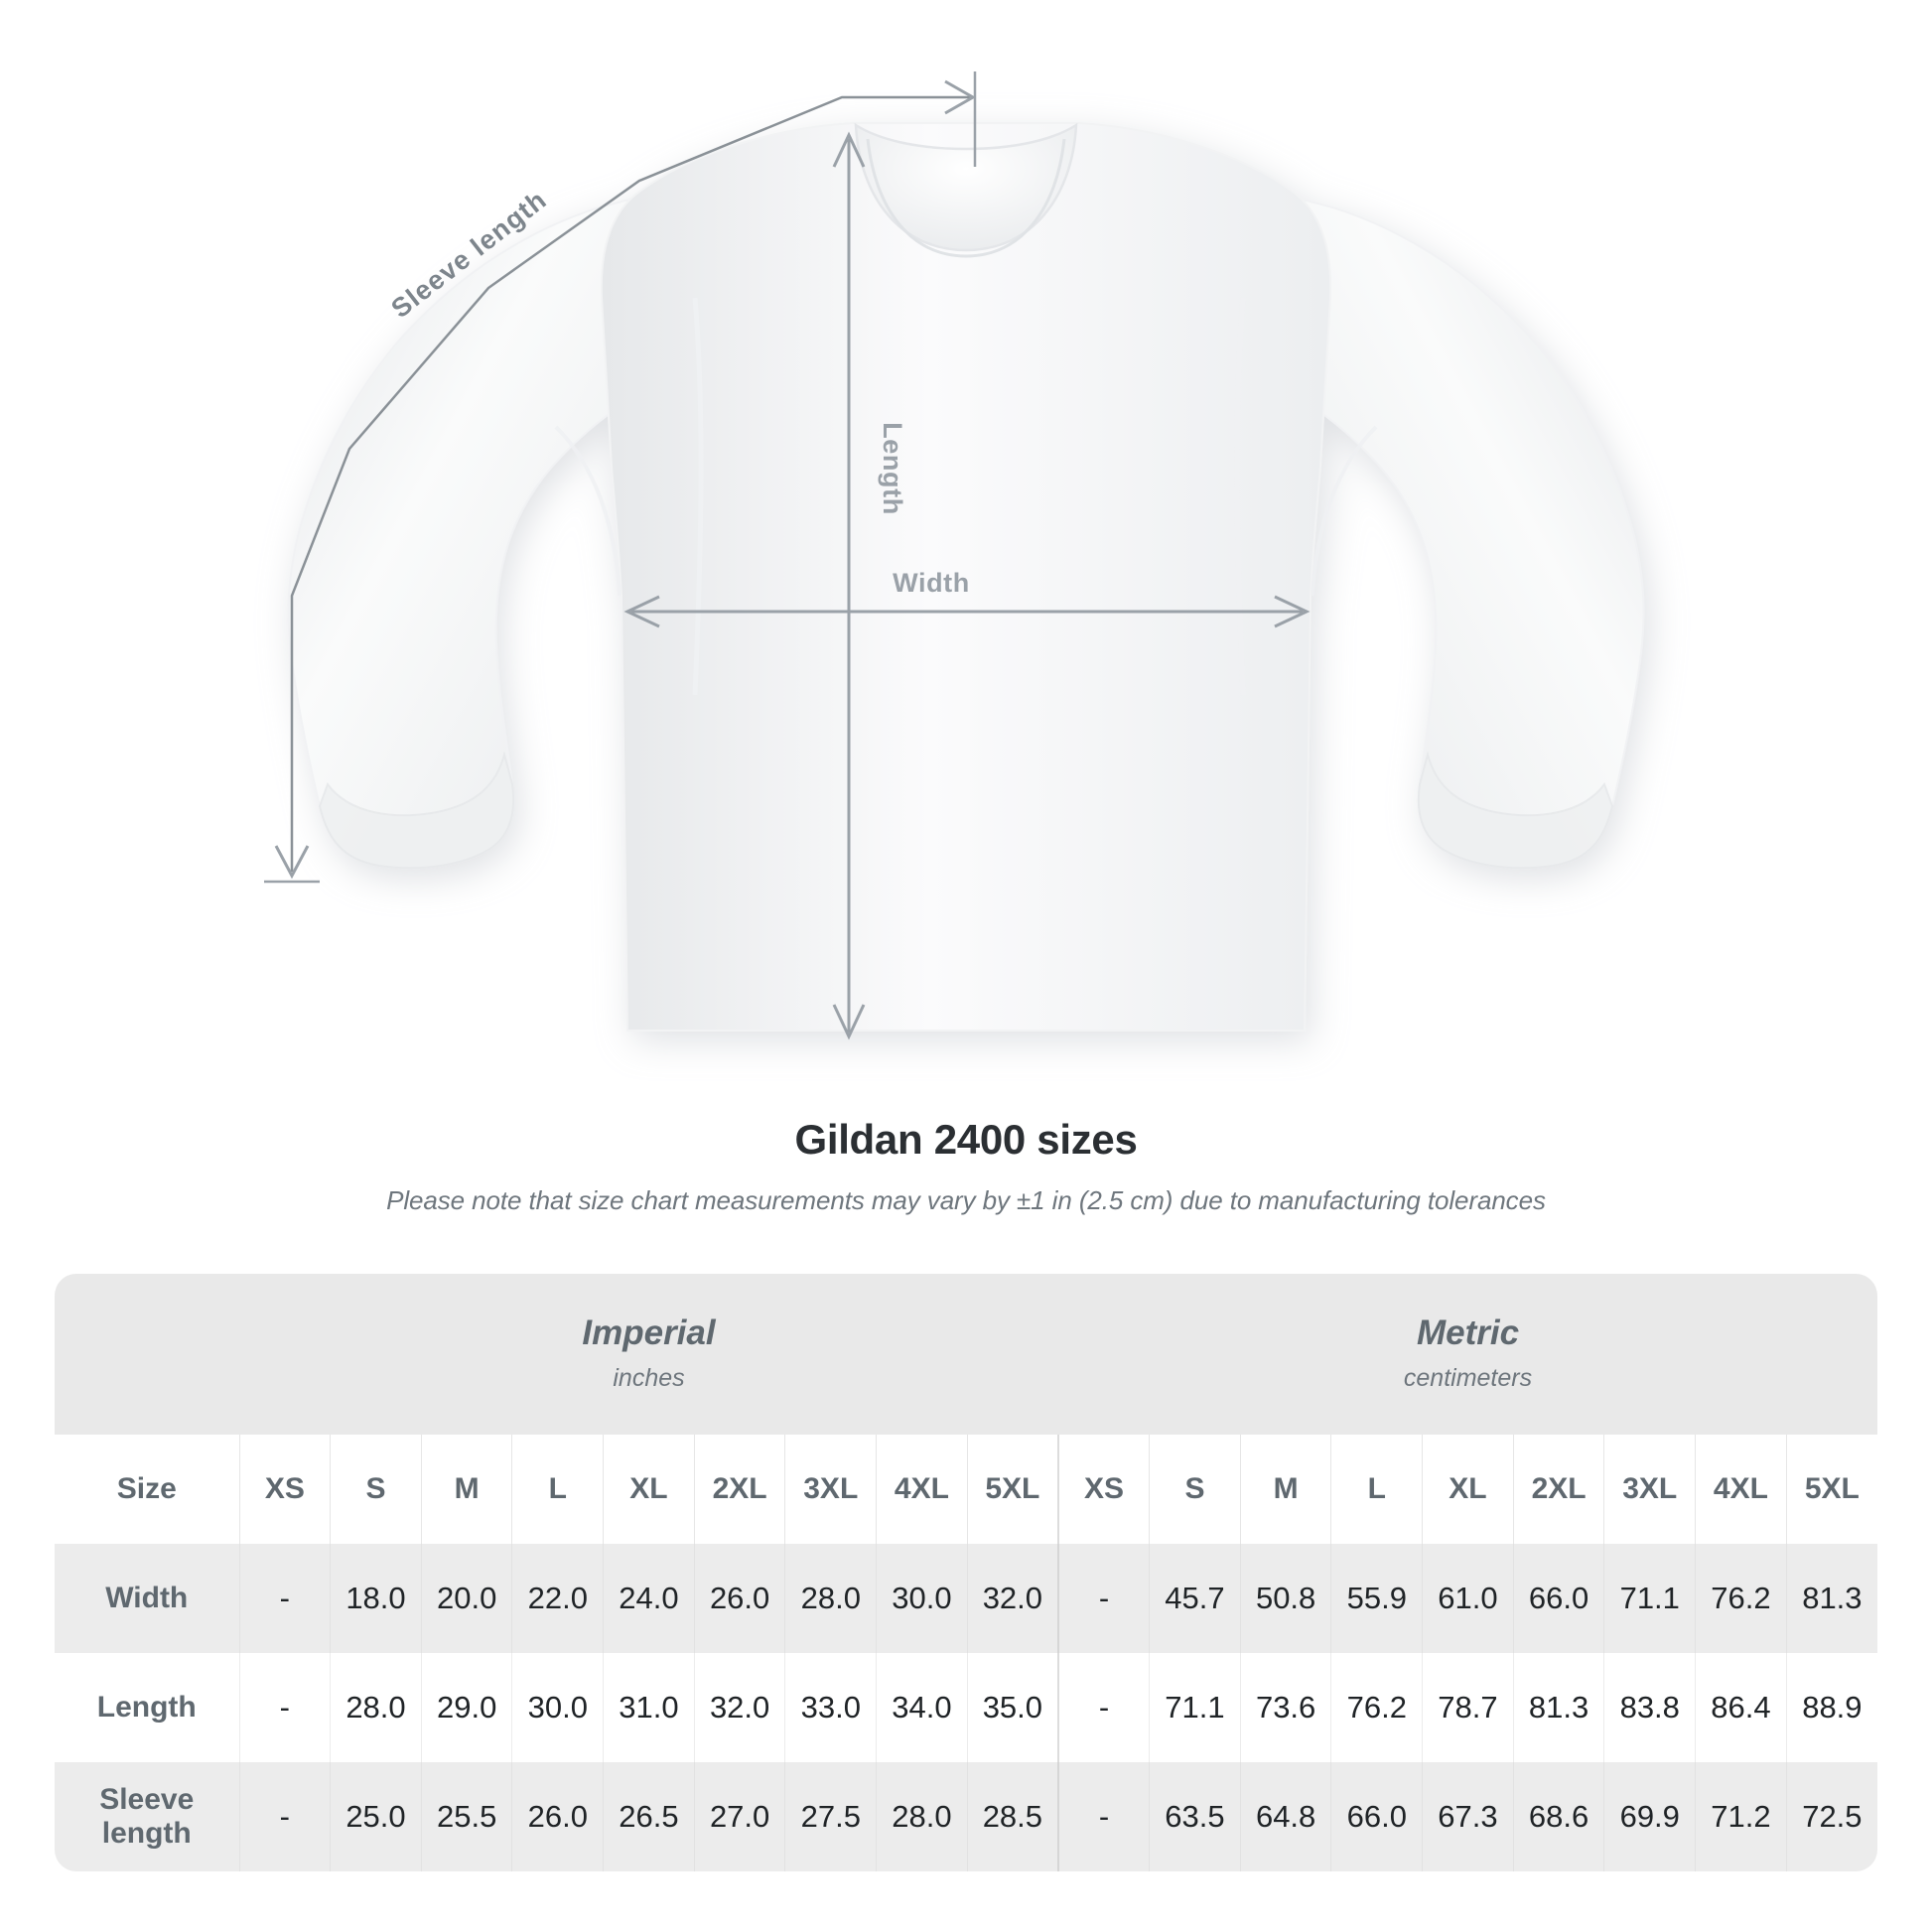 The width and height of the screenshot is (1932, 1932). Describe the element at coordinates (1468, 1817) in the screenshot. I see `cell-sleeve-length-metric-xl: 67.3` at that location.